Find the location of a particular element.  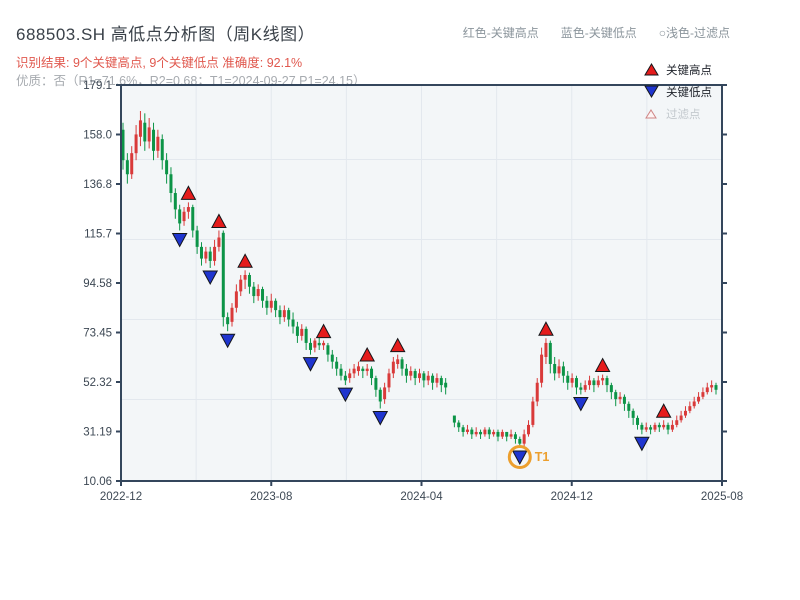

y-tick-label: 179.1 is located at coordinates (97, 86).